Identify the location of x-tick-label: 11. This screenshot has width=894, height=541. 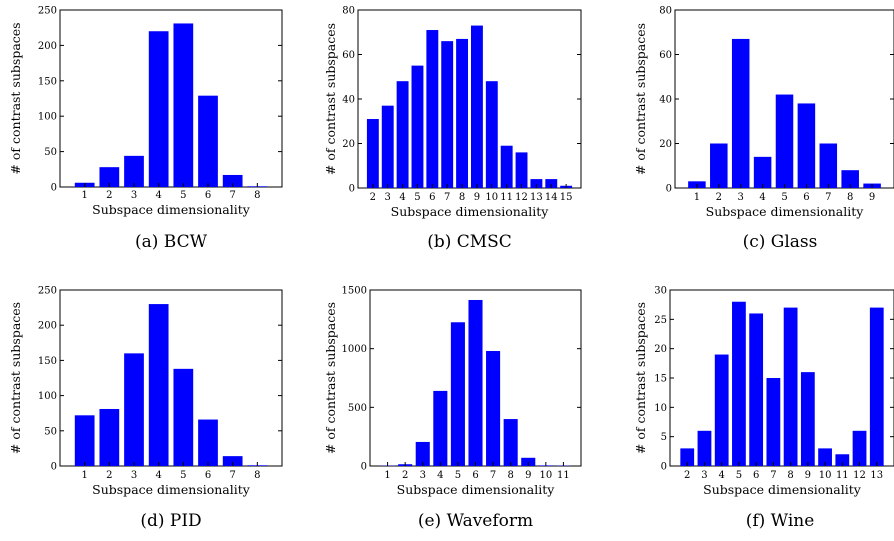
(842, 475).